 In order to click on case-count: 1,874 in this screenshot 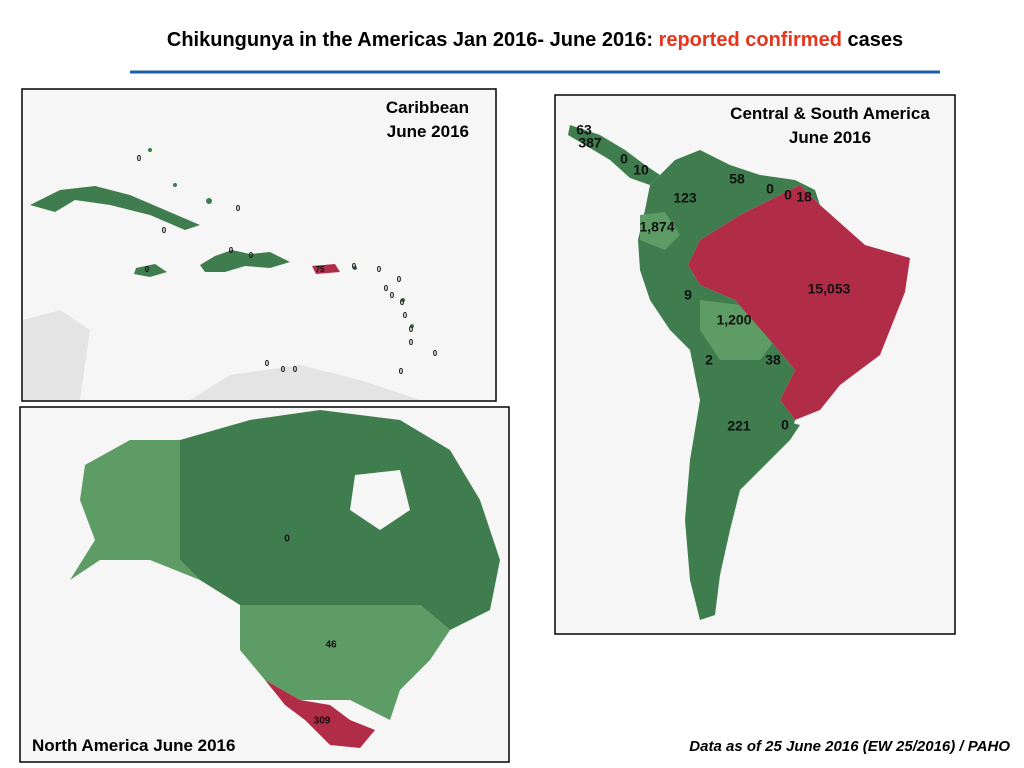, I will do `click(656, 227)`.